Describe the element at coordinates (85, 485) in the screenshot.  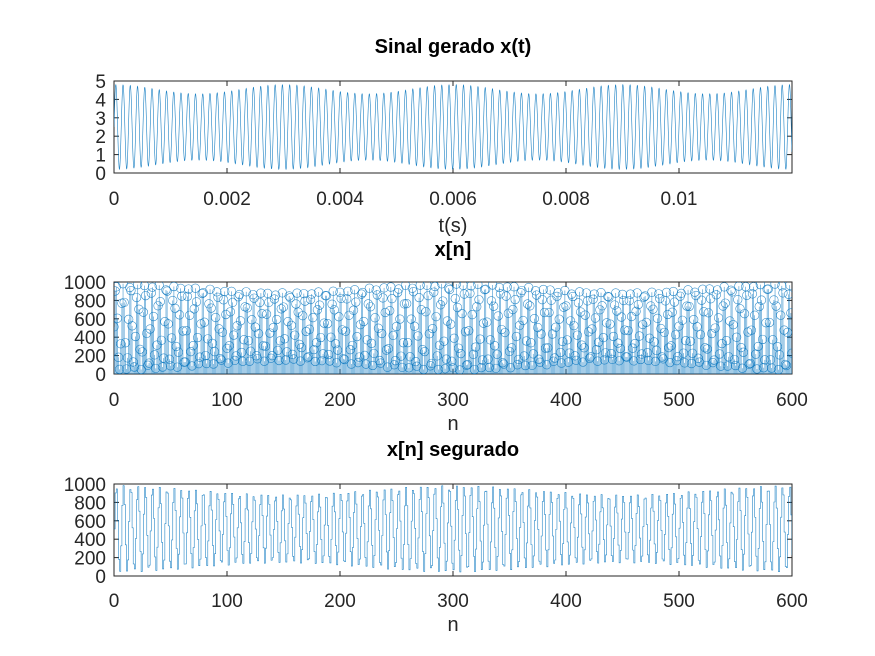
I see `y-tick-label: 1000` at that location.